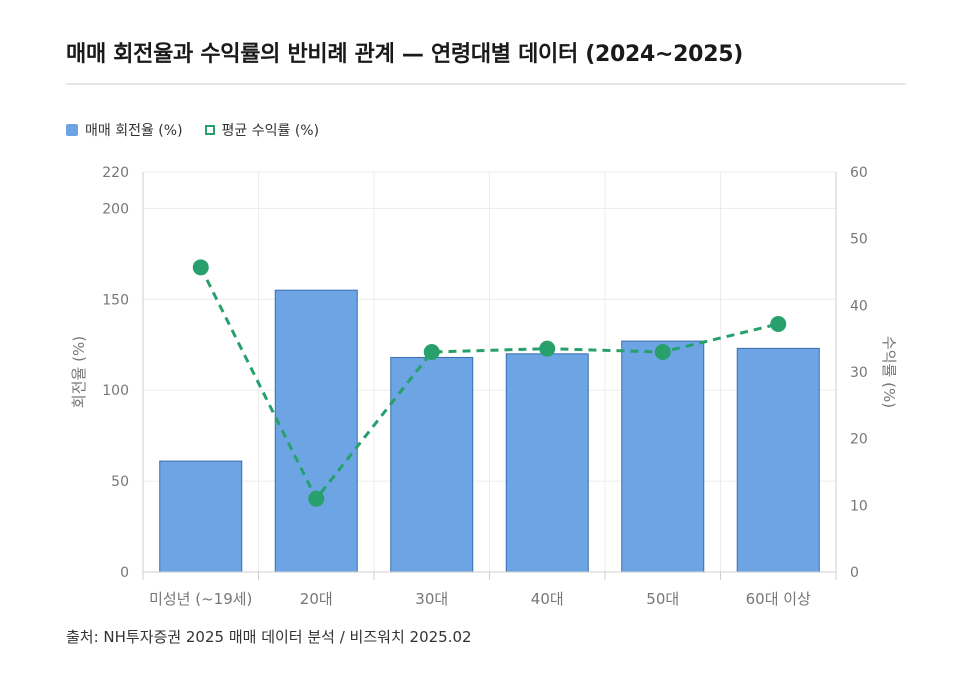 Image resolution: width=966 pixels, height=684 pixels. I want to click on x-tick-label: 20대, so click(316, 599).